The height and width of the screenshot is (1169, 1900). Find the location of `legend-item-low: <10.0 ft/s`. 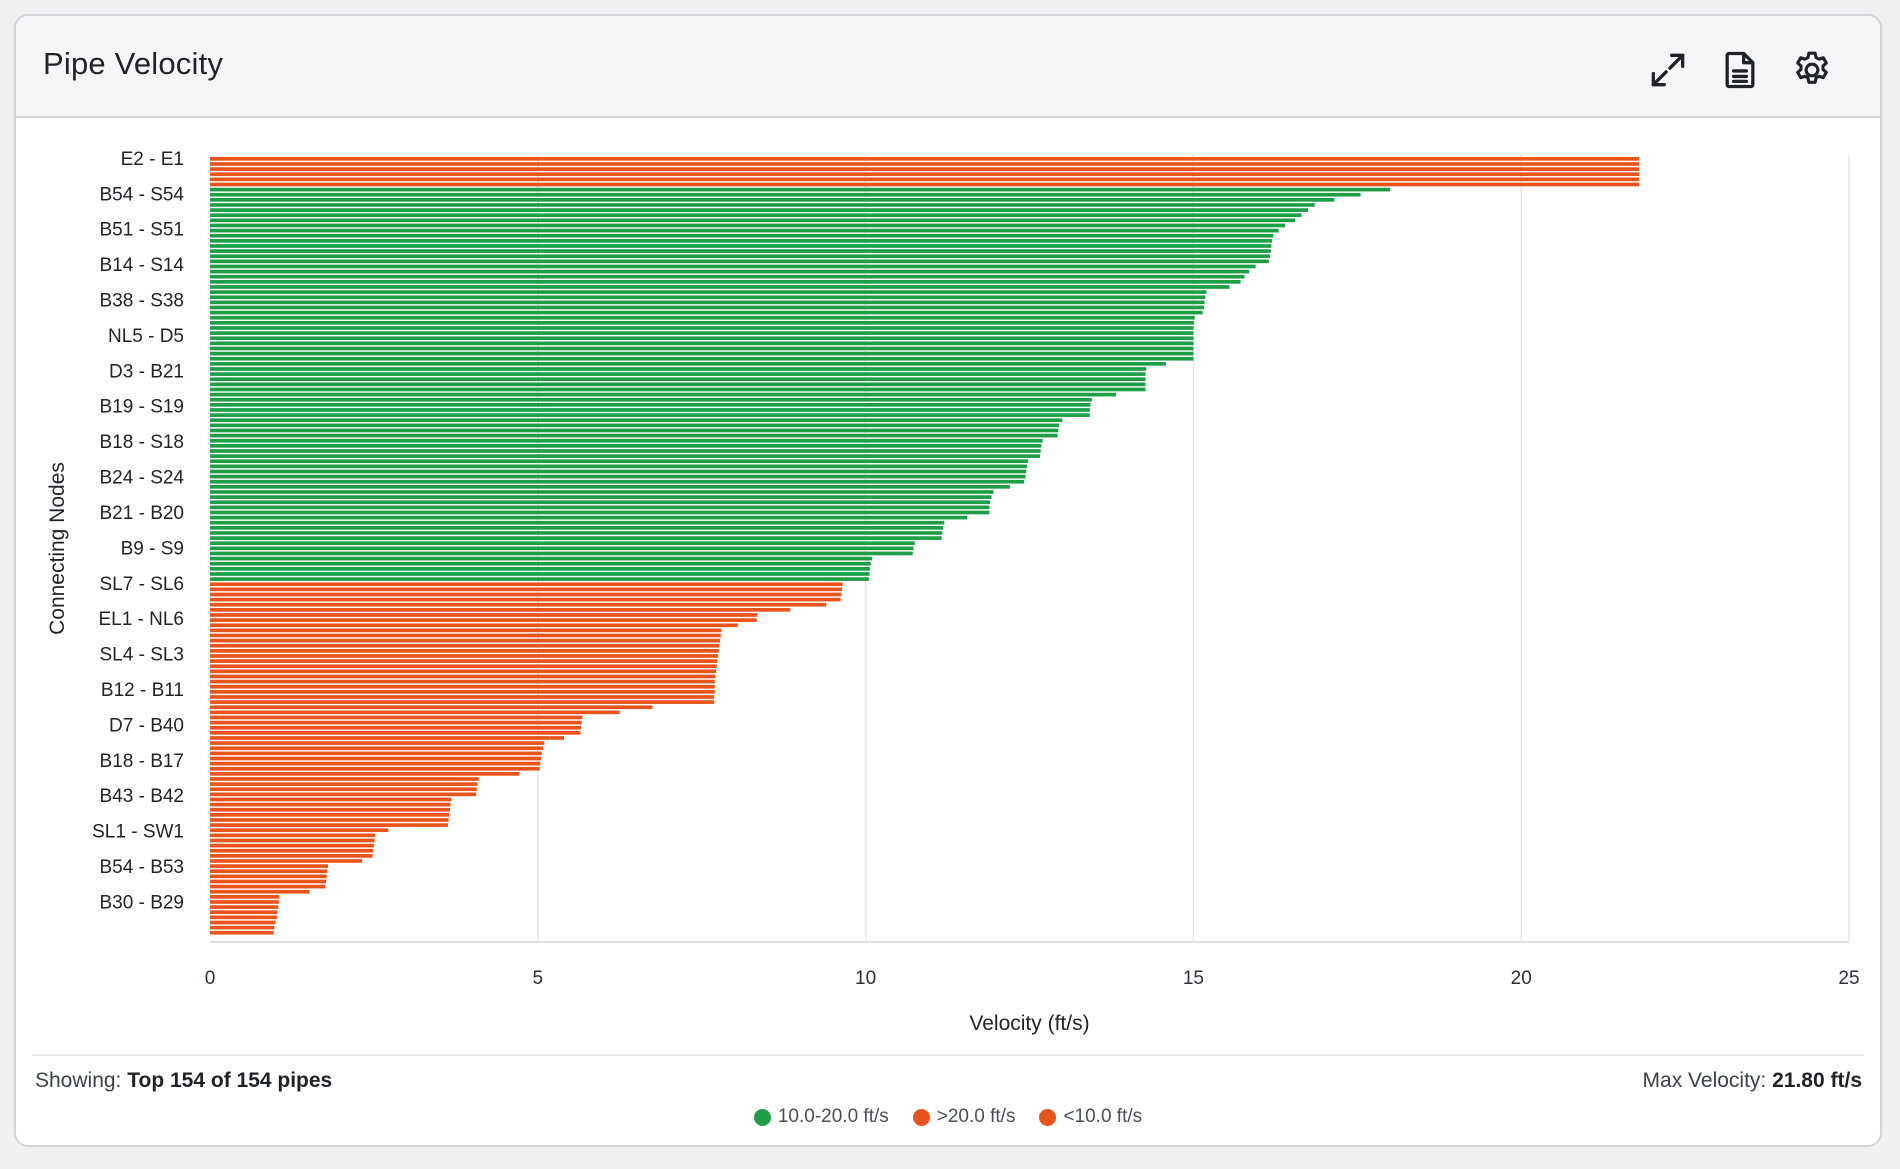

legend-item-low: <10.0 ft/s is located at coordinates (1090, 1117).